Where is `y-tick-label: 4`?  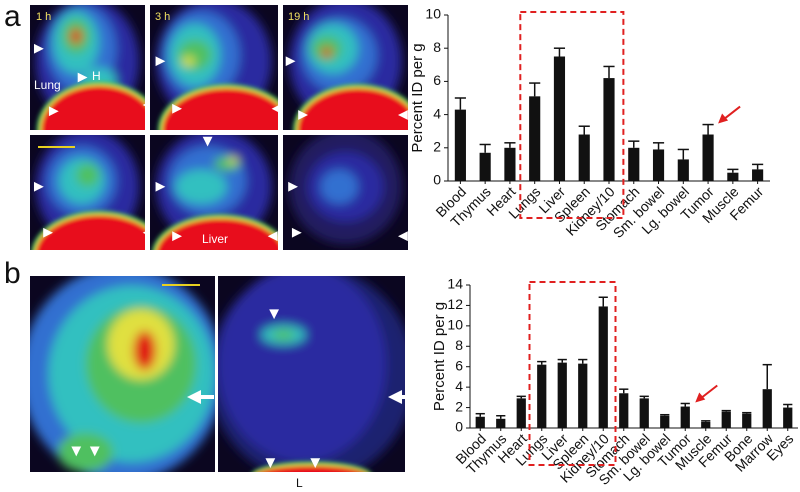
y-tick-label: 4 is located at coordinates (459, 386).